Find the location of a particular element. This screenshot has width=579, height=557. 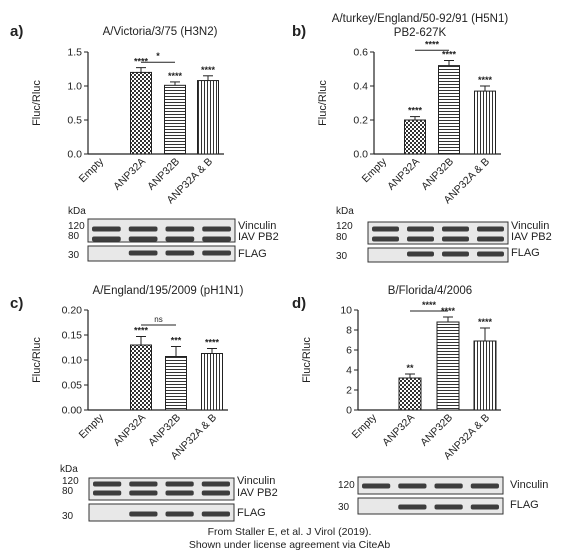

y-tick-label: 10 is located at coordinates (346, 311).